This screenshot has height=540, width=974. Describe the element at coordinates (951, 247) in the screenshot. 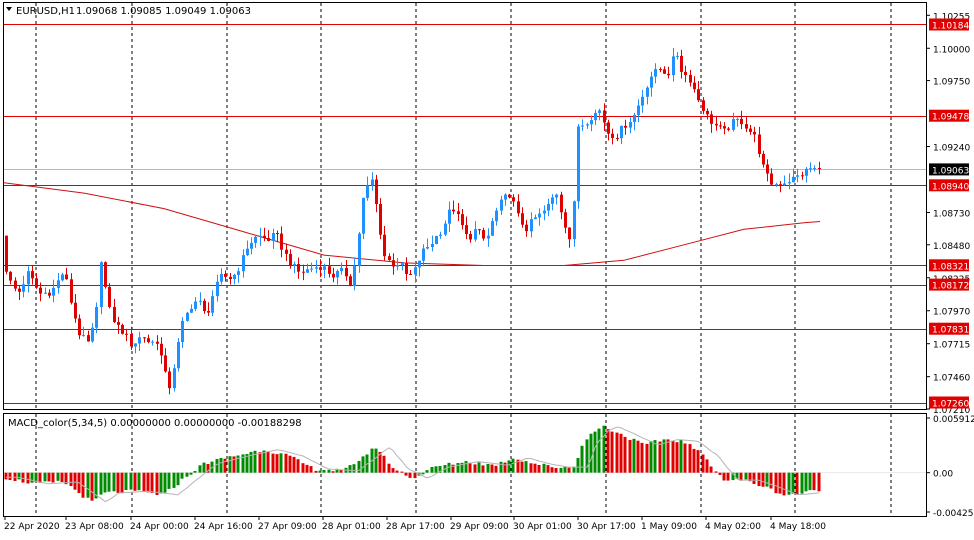

I see `price-tick-label: 1.08480` at that location.